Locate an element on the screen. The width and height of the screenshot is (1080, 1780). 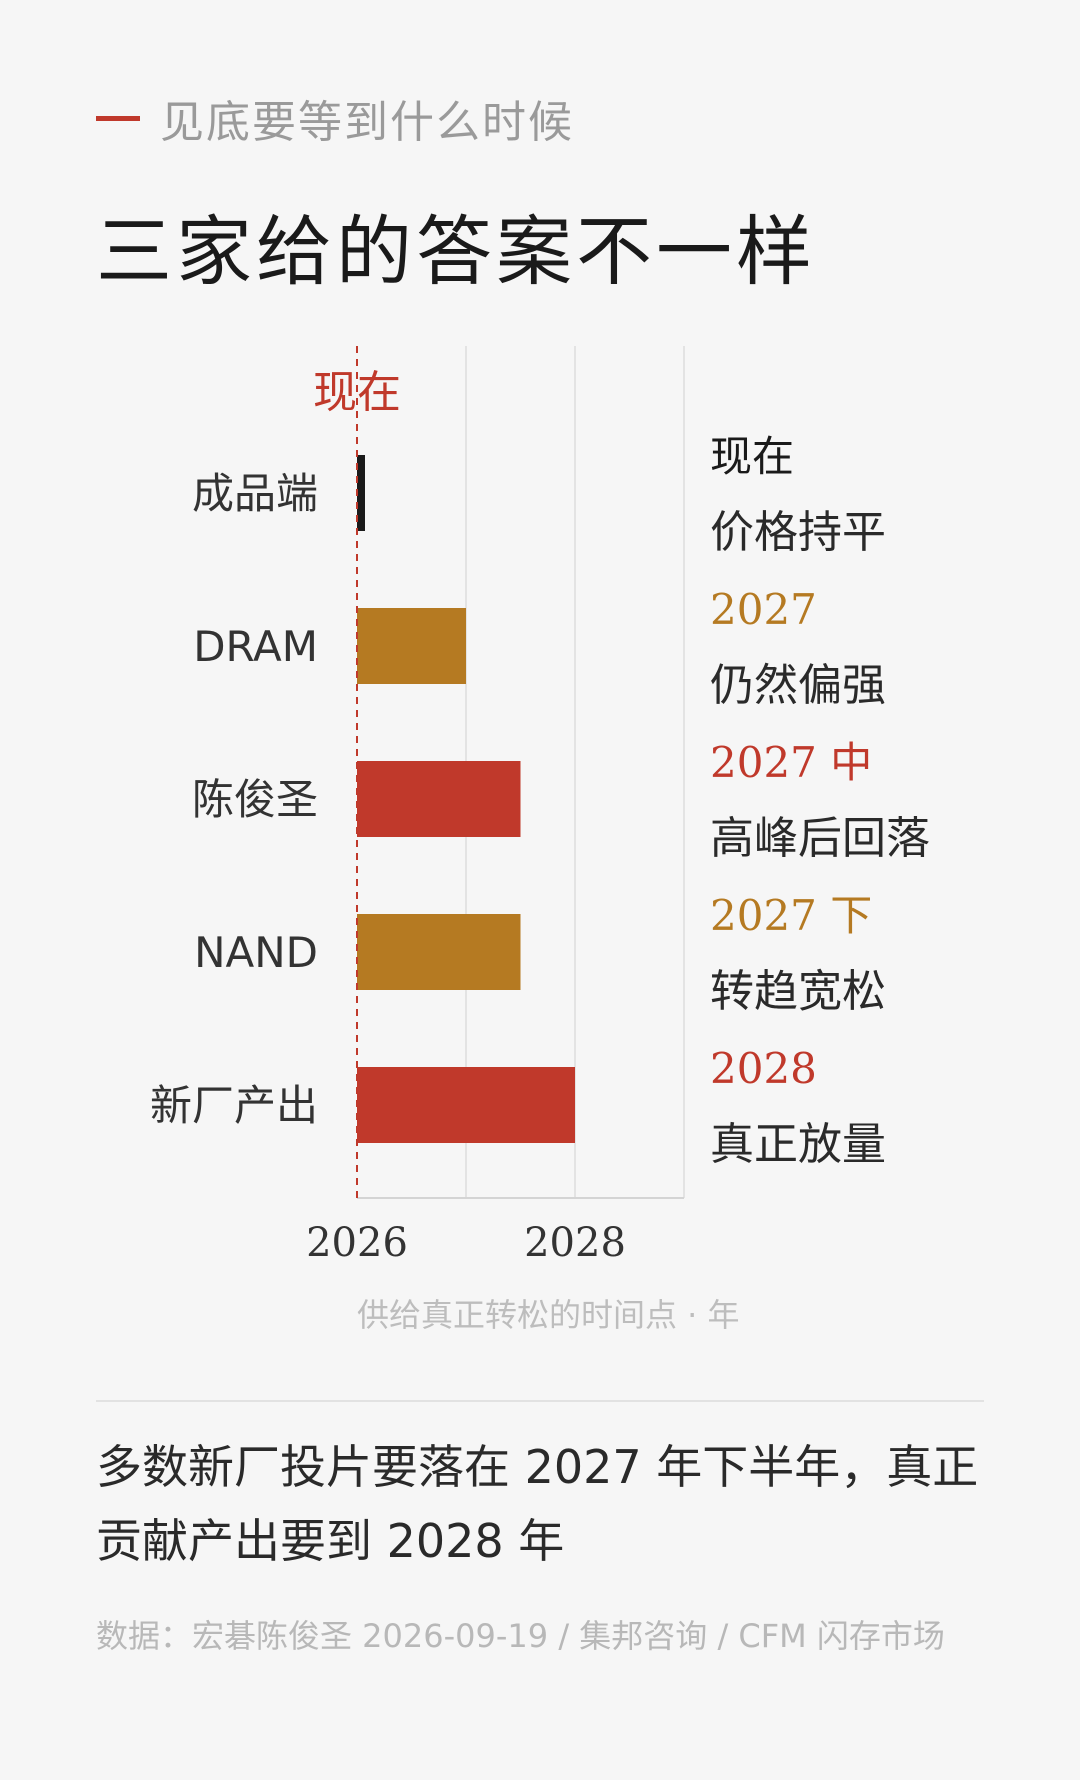
annotation-year: 2027 中 is located at coordinates (791, 762).